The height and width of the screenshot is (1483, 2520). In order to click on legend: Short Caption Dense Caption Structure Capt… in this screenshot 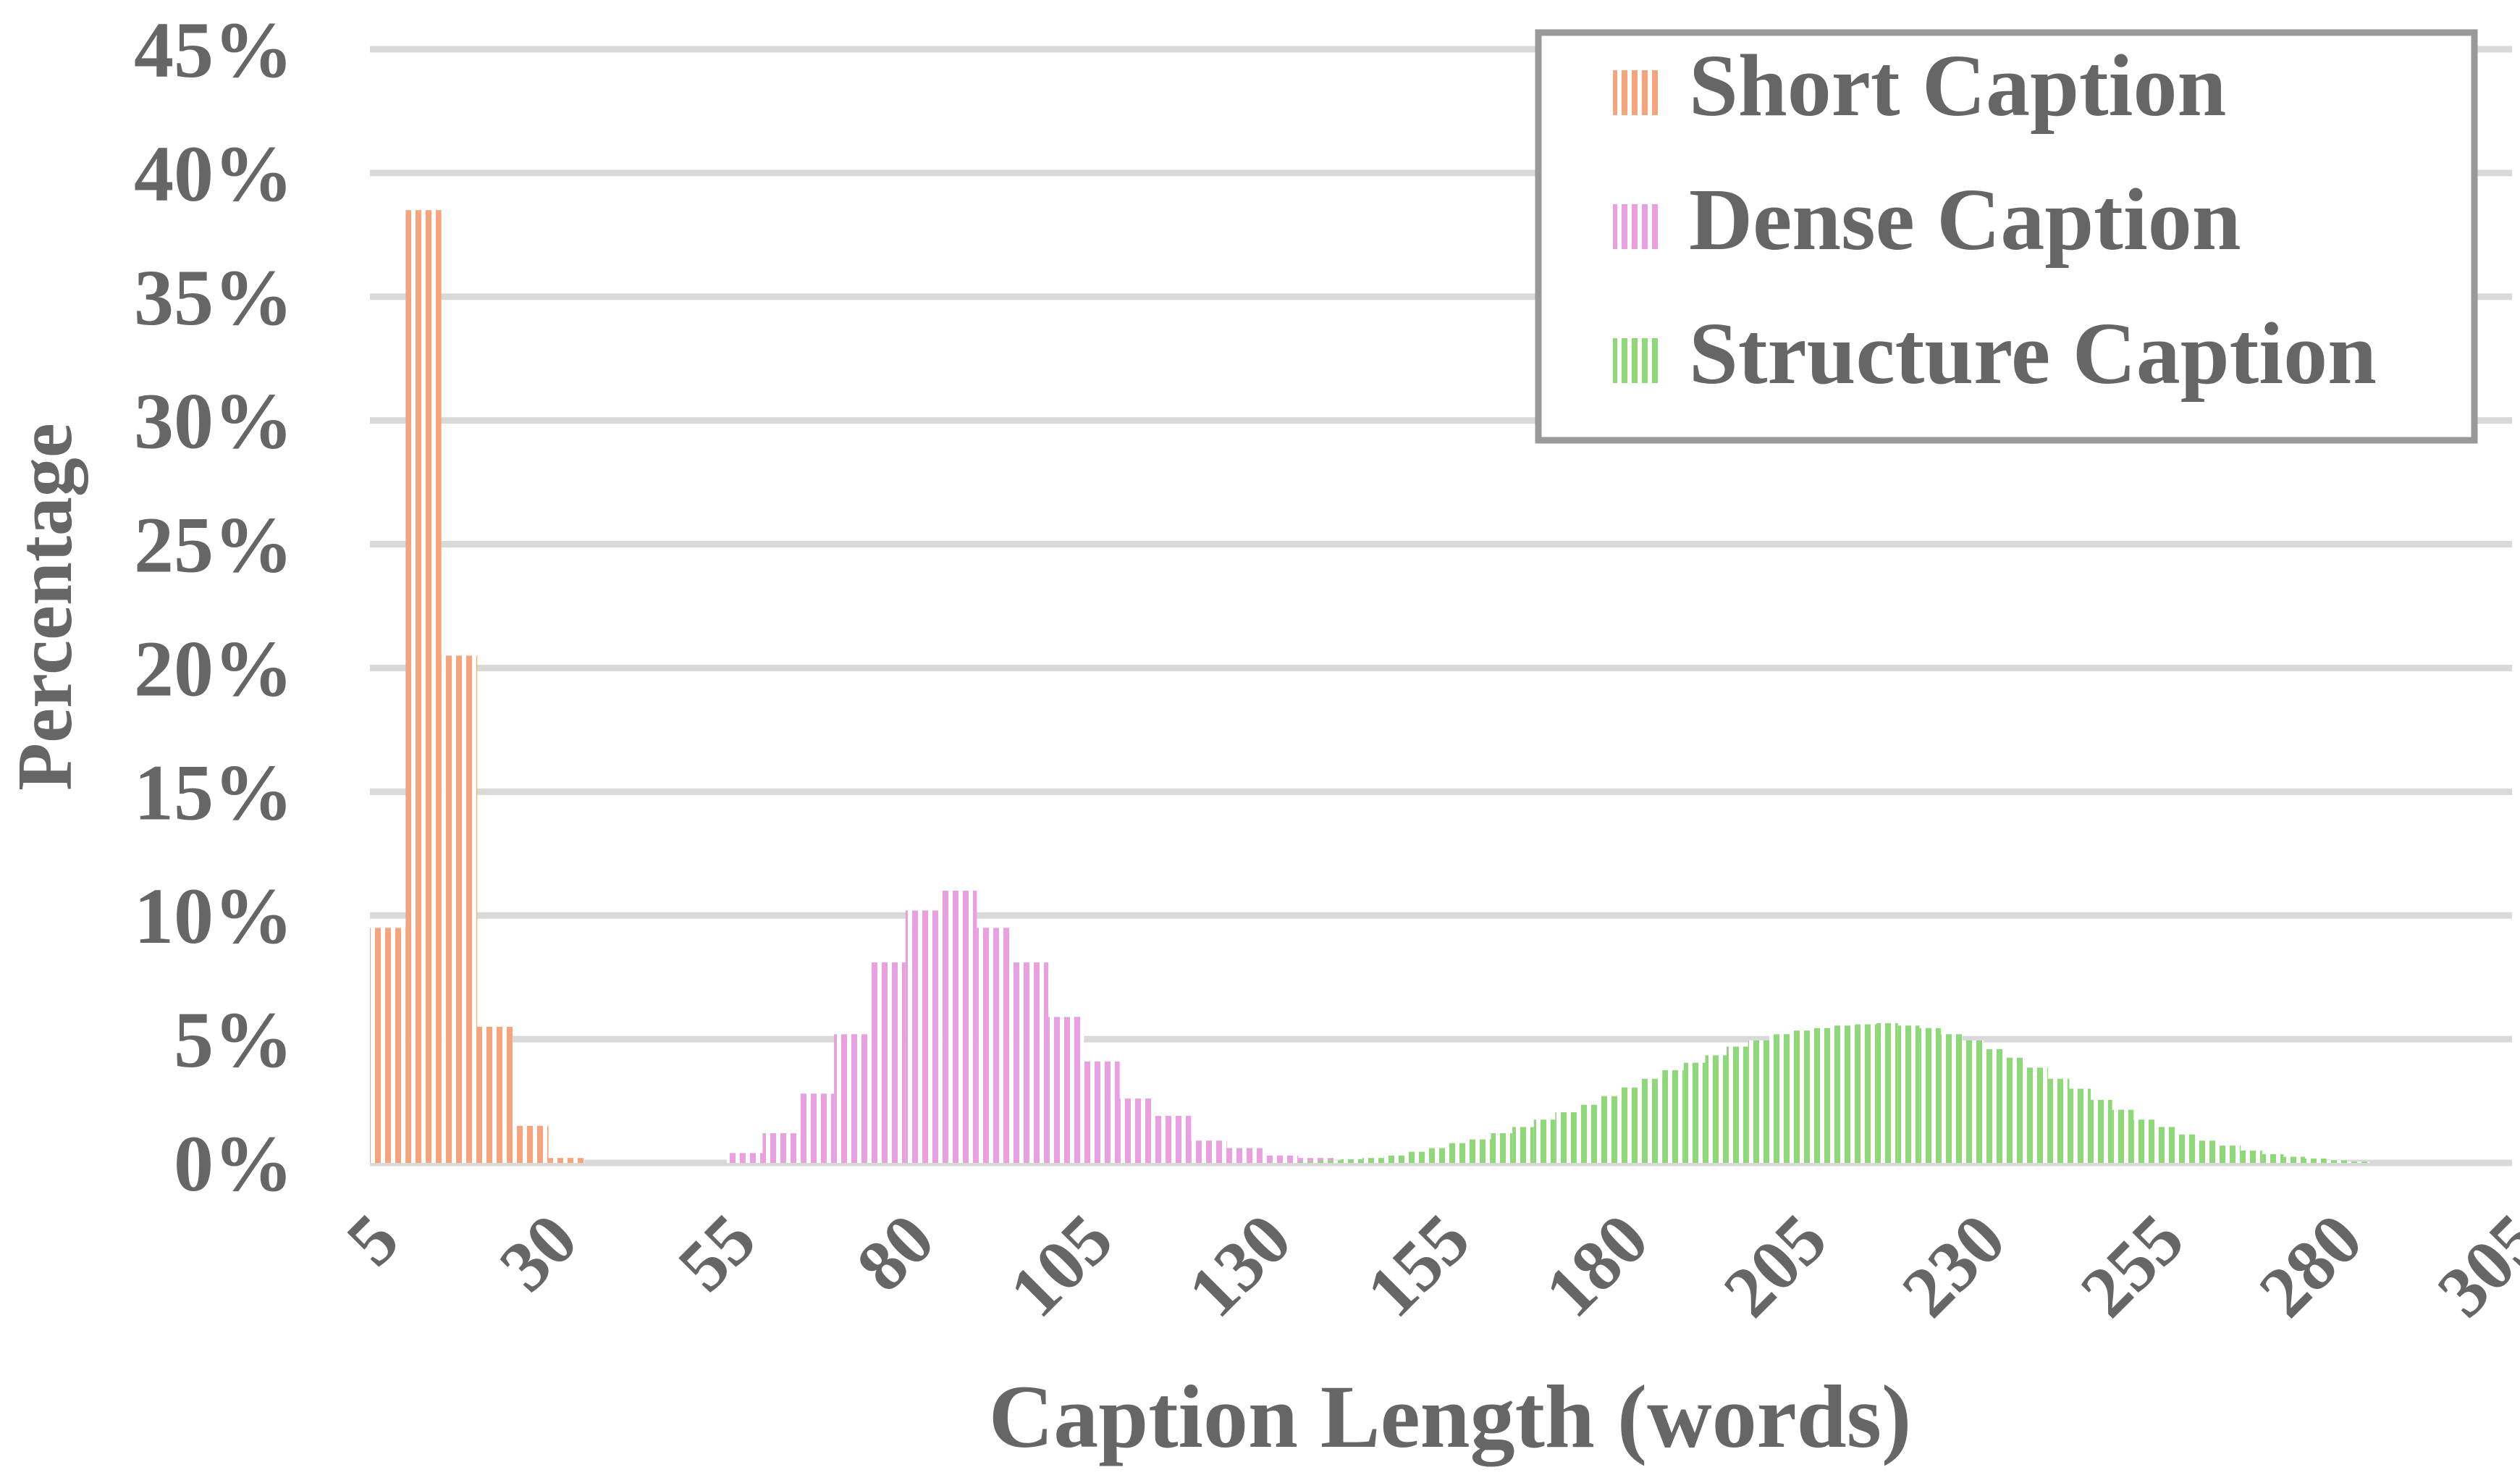, I will do `click(2007, 236)`.